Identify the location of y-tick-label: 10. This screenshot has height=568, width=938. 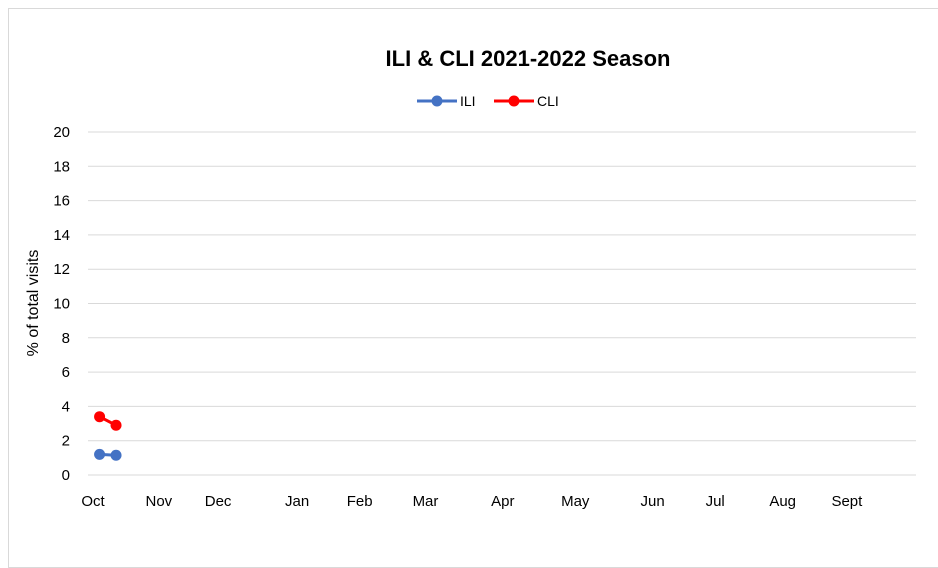
(61, 304).